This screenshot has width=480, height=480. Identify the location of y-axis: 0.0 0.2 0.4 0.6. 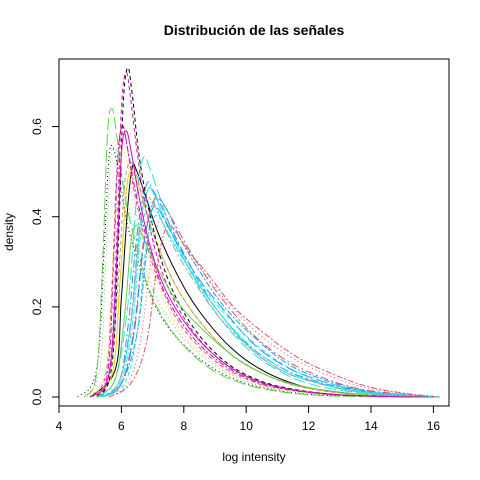
(45, 261).